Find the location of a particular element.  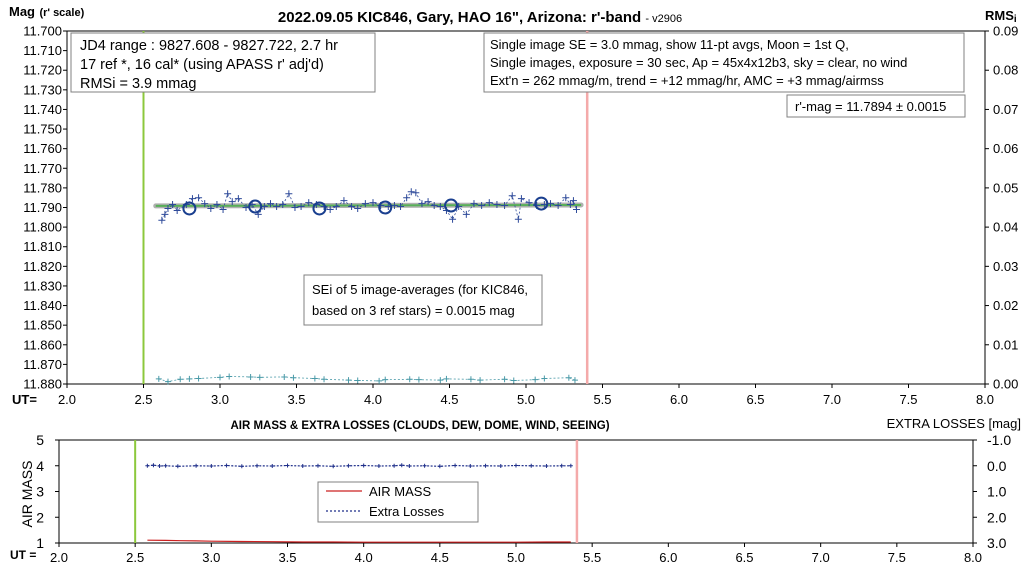

sei-line: SEi of 5 image-averages (for KIC846, is located at coordinates (420, 289).